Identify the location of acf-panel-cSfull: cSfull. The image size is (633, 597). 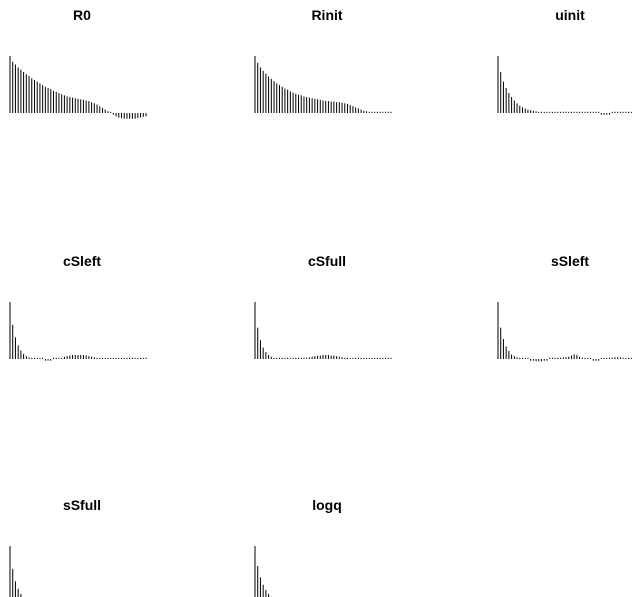
(323, 306).